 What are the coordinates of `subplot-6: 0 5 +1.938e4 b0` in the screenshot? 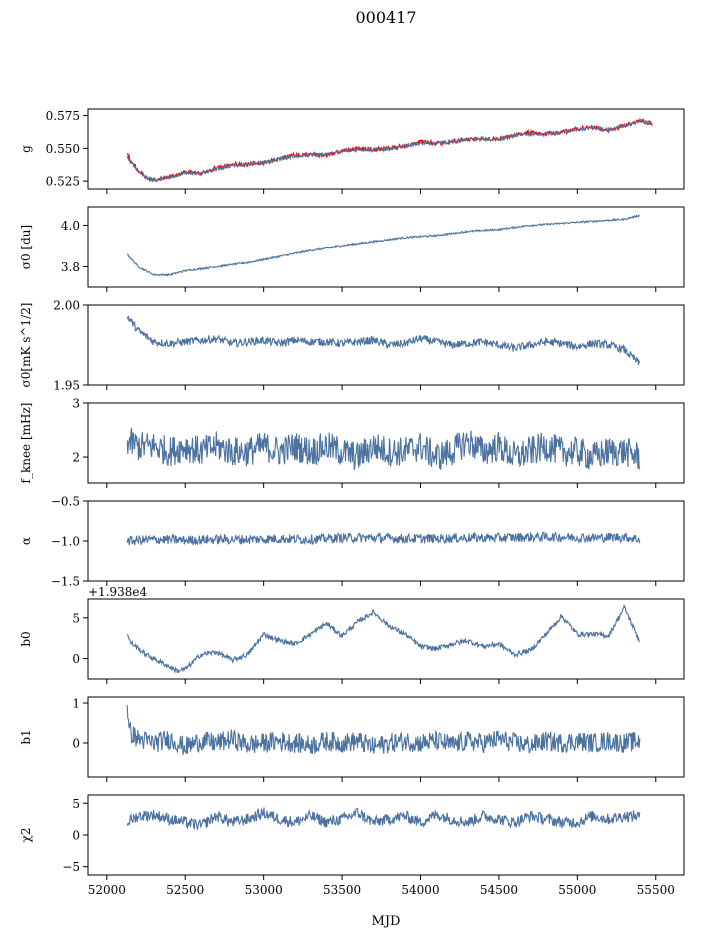 It's located at (352, 634).